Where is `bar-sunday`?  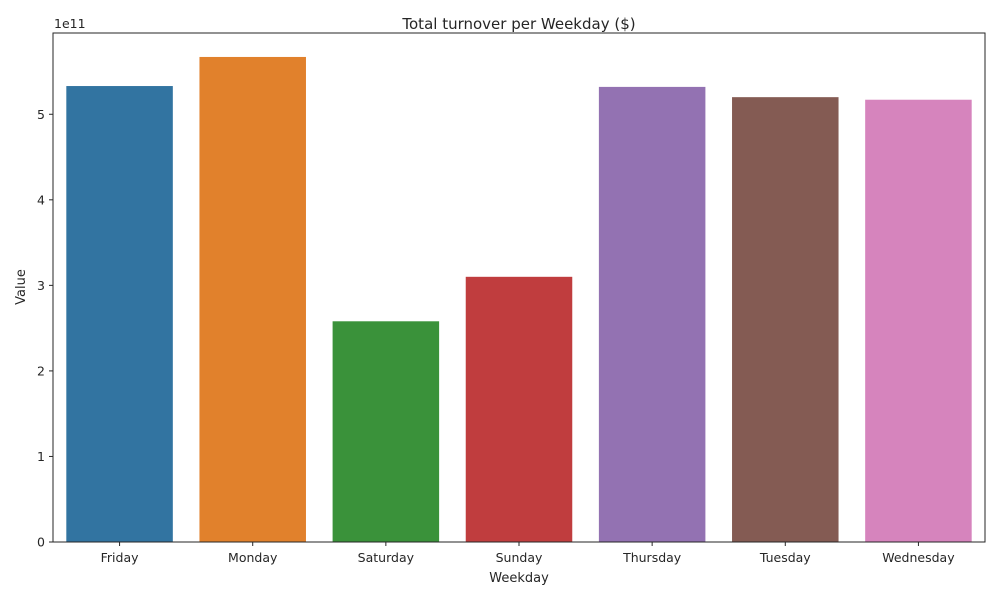
bar-sunday is located at coordinates (519, 409).